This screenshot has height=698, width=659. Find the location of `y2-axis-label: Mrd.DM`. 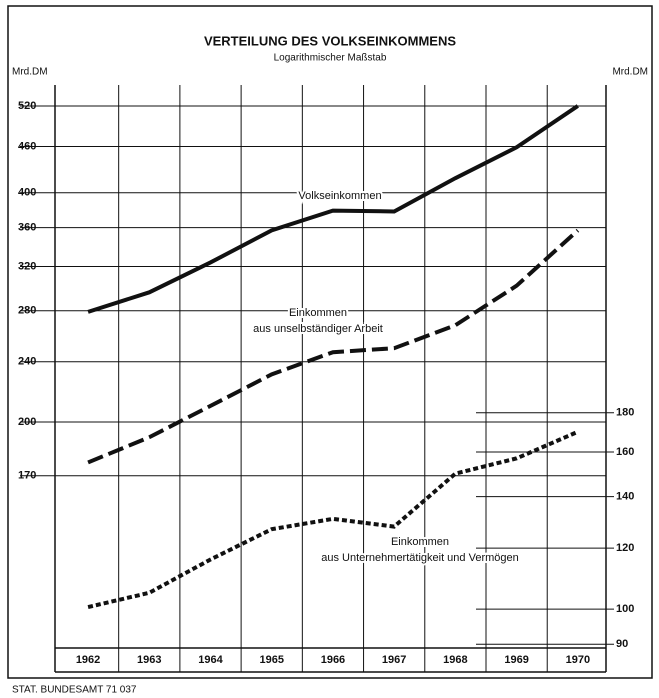

y2-axis-label: Mrd.DM is located at coordinates (630, 72).